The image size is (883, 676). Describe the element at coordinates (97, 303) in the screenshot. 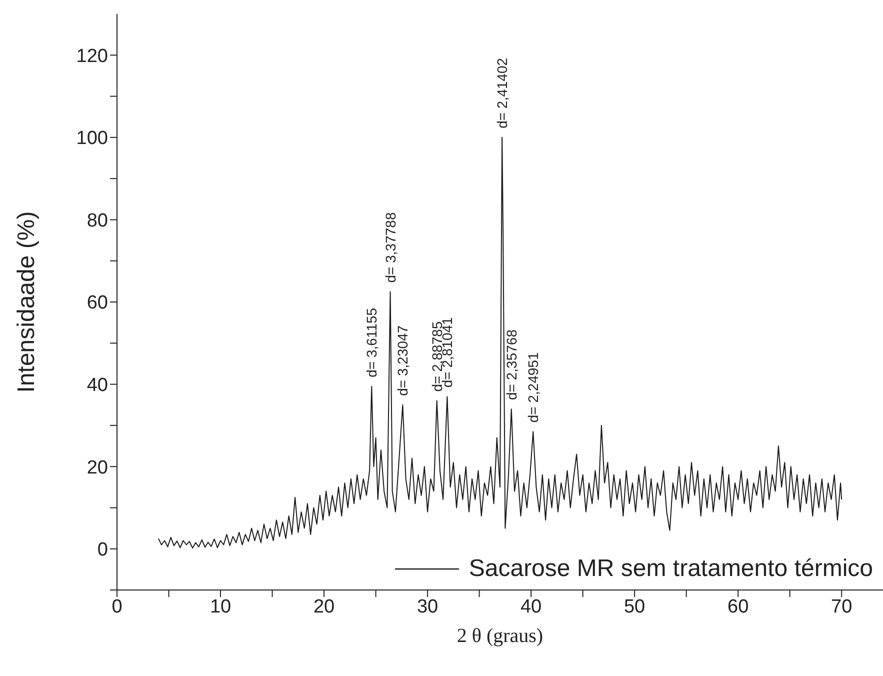

I see `y-tick-label: 60` at that location.